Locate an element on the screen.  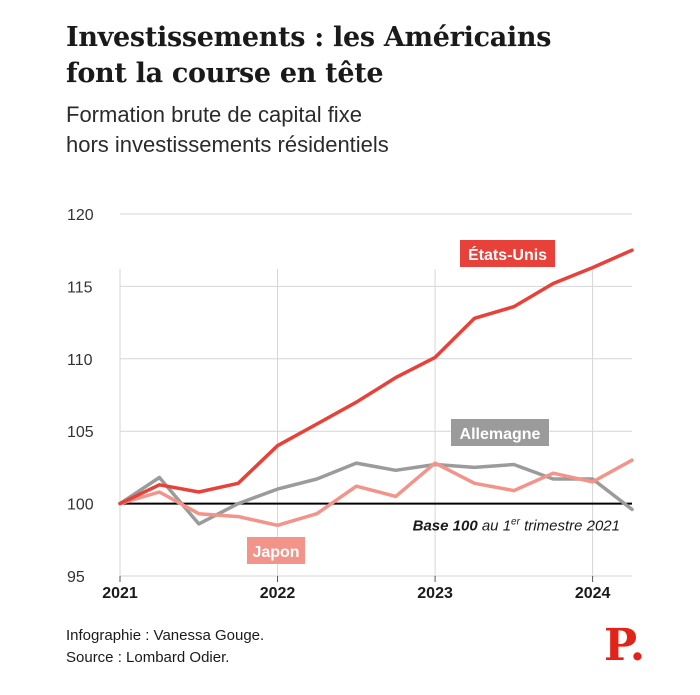
source-text: Source : Lombard Odier. is located at coordinates (148, 657).